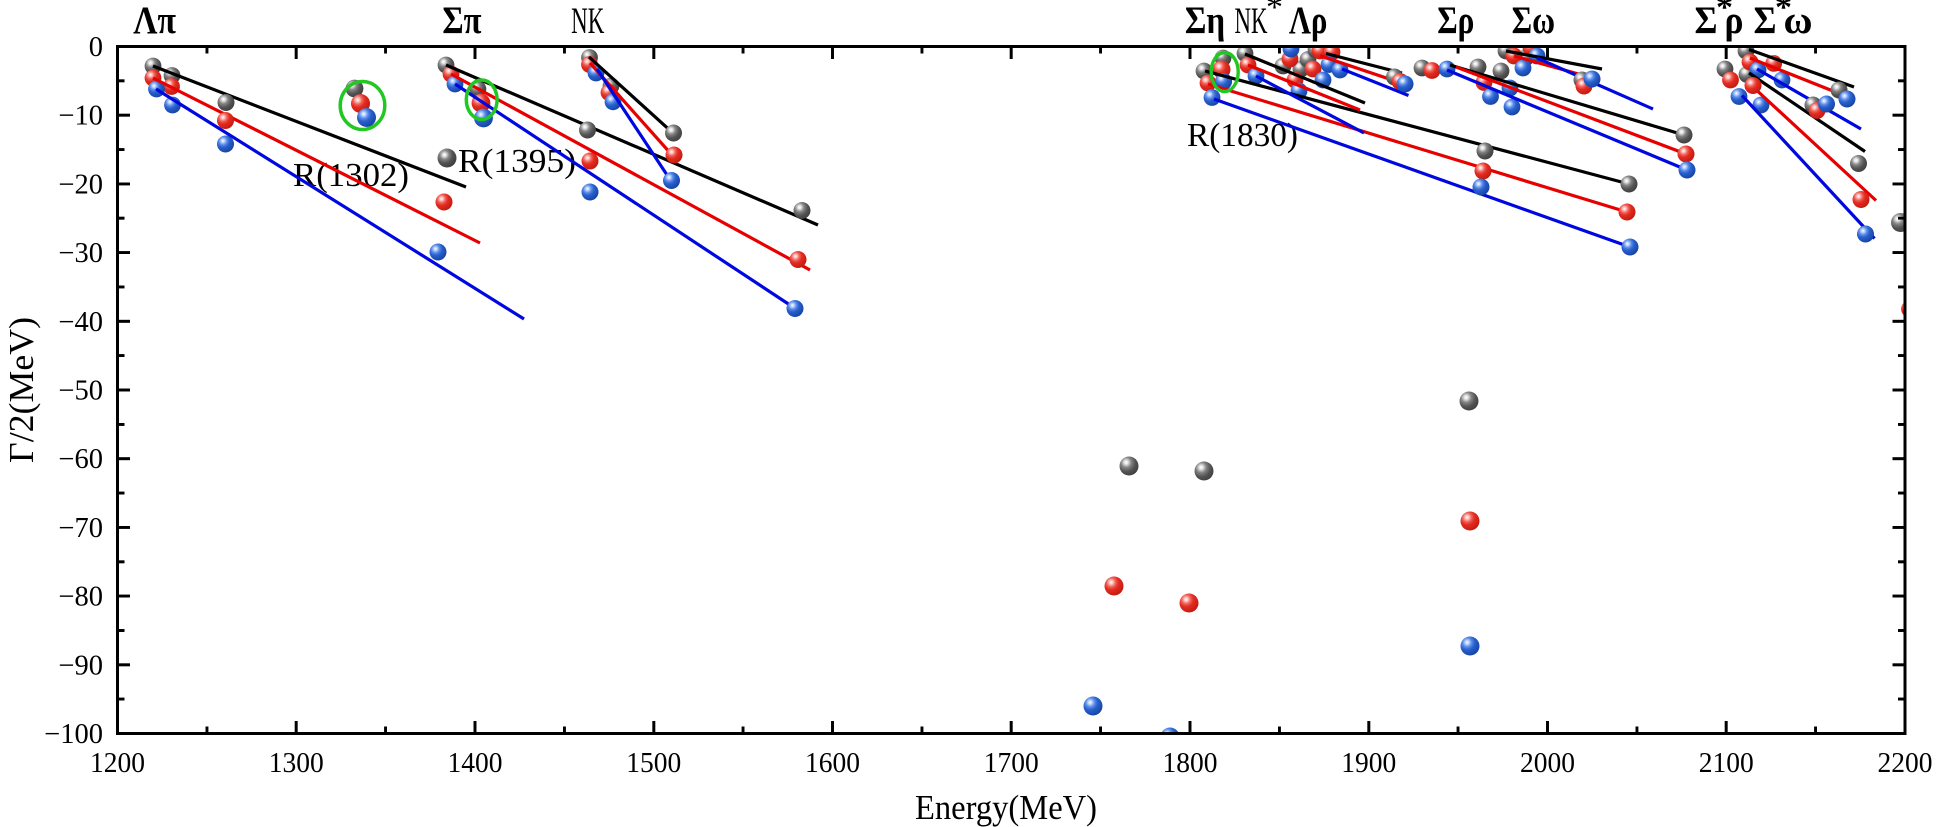  What do you see at coordinates (351, 175) in the screenshot?
I see `svg-text: R(1302)` at bounding box center [351, 175].